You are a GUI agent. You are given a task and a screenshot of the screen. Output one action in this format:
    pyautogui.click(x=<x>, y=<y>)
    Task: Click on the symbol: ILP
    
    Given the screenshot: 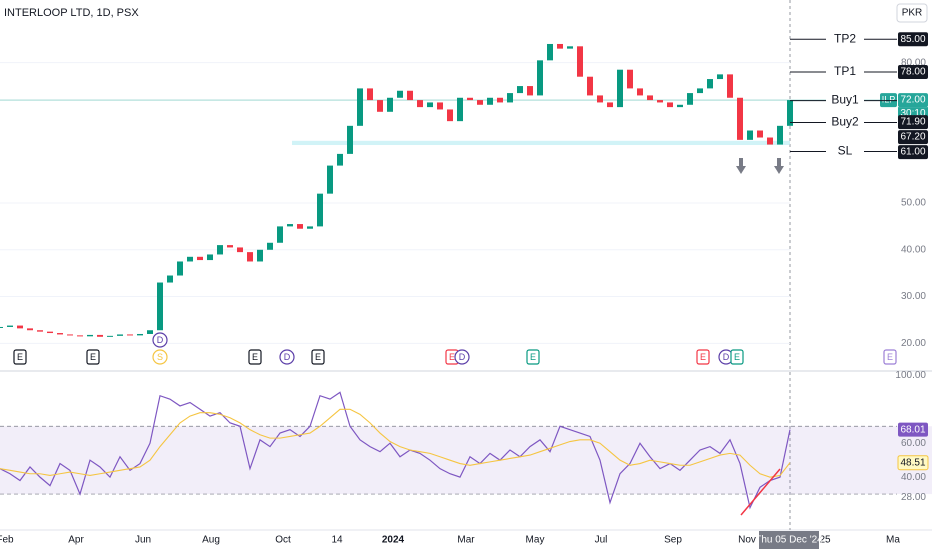 What is the action you would take?
    pyautogui.click(x=889, y=99)
    